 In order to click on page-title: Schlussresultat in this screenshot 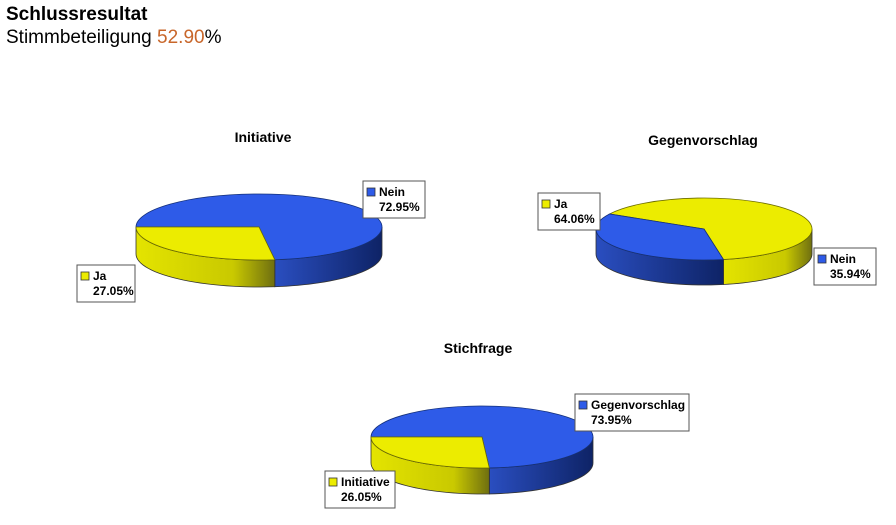, I will do `click(77, 14)`.